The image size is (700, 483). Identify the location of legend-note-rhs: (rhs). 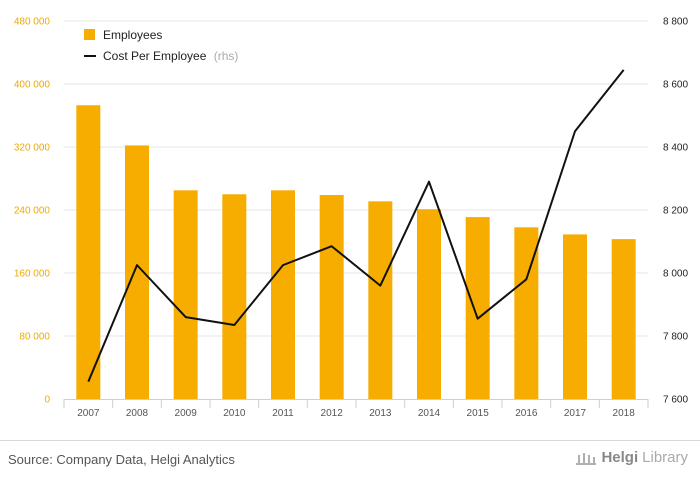
(226, 56).